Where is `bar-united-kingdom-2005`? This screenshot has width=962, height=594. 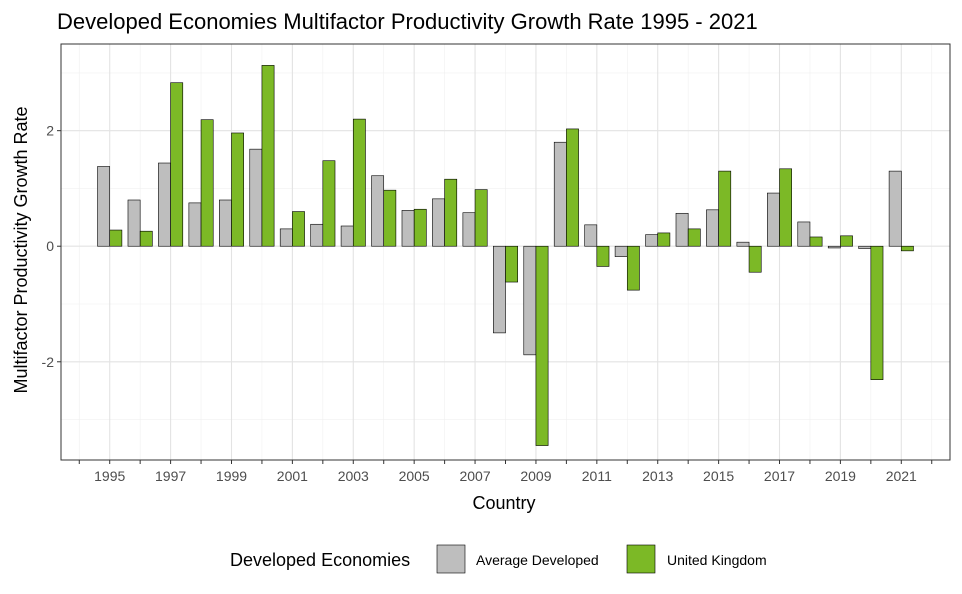
bar-united-kingdom-2005 is located at coordinates (420, 227).